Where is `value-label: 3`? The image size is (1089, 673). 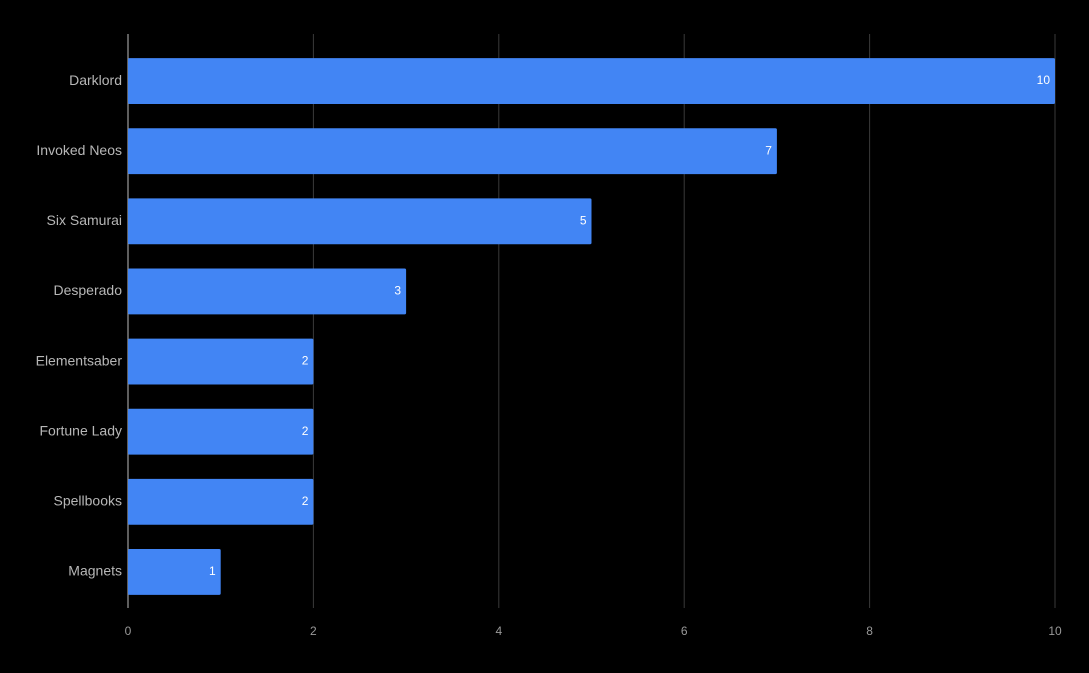 value-label: 3 is located at coordinates (397, 291).